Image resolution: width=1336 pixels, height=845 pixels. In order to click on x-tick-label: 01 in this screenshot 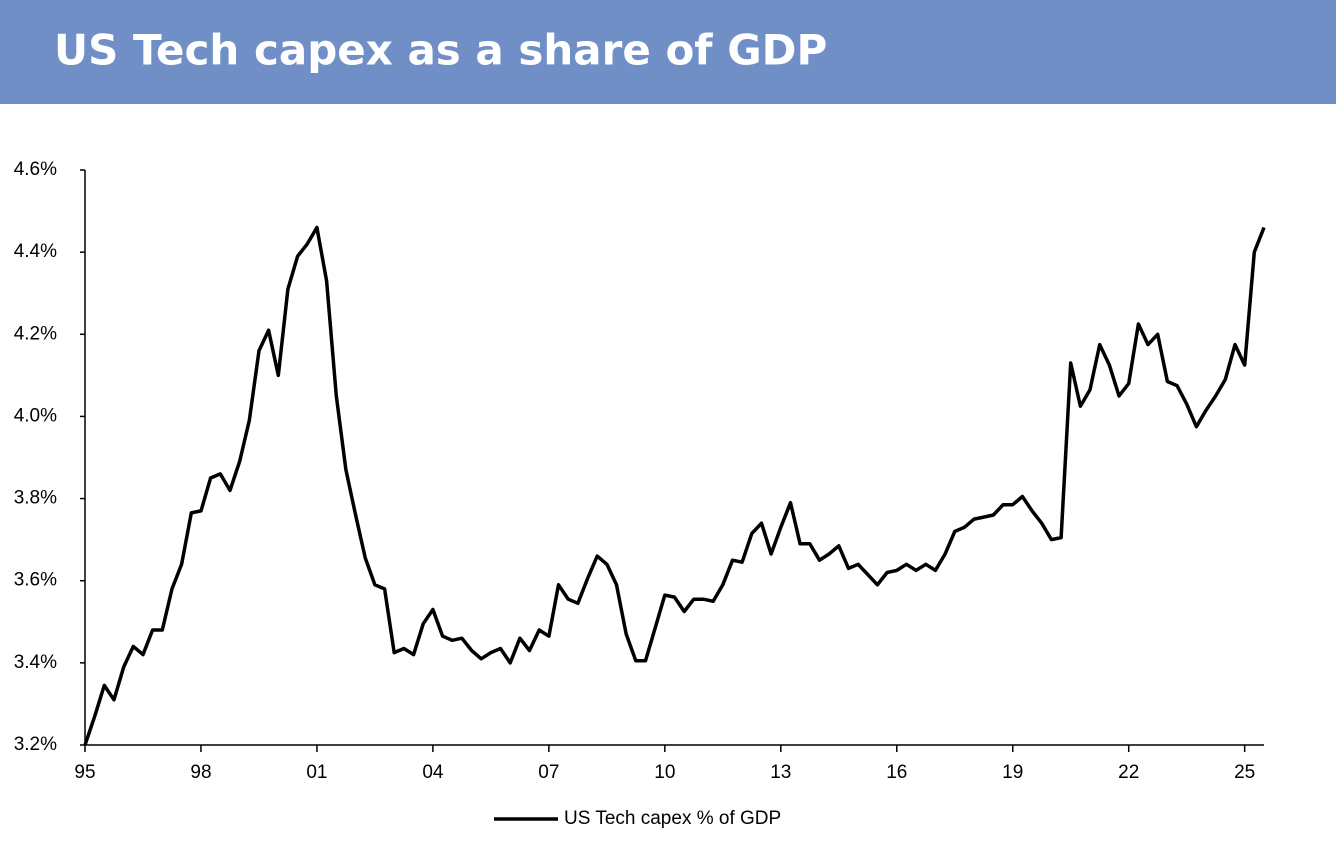, I will do `click(316, 772)`.